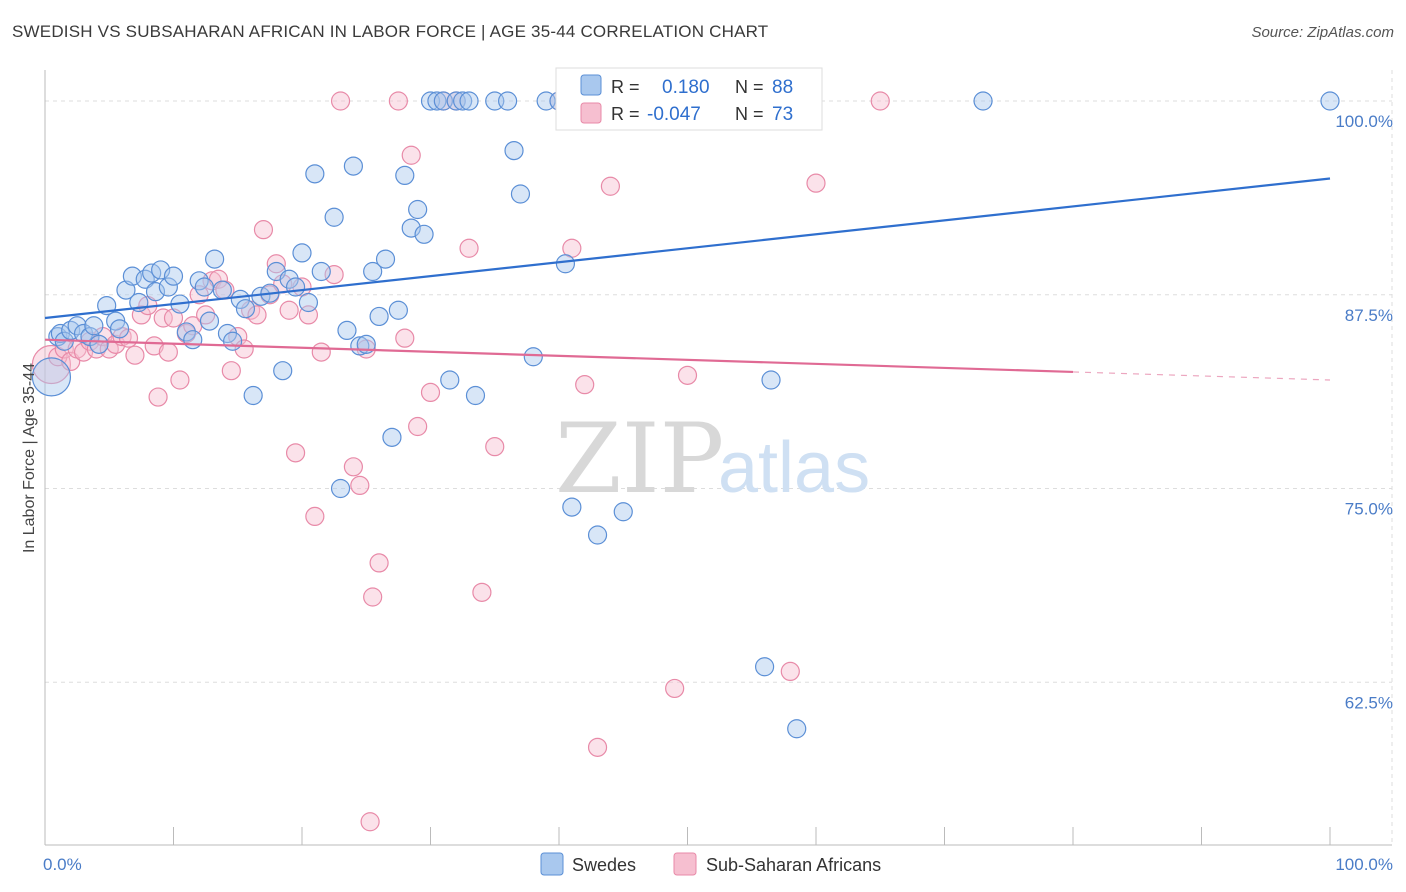 The width and height of the screenshot is (1406, 892). I want to click on swede-trend-line, so click(687, 248).